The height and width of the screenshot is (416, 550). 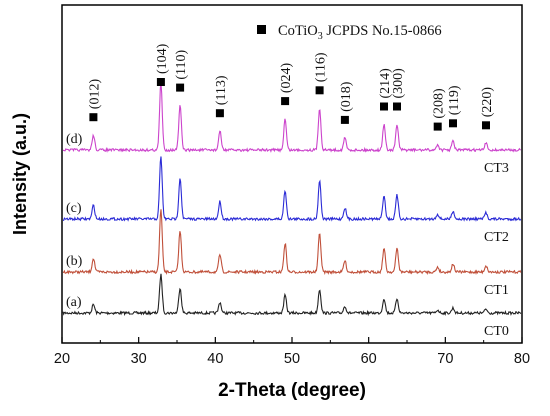 What do you see at coordinates (286, 77) in the screenshot?
I see `peak-label-024: (024)` at bounding box center [286, 77].